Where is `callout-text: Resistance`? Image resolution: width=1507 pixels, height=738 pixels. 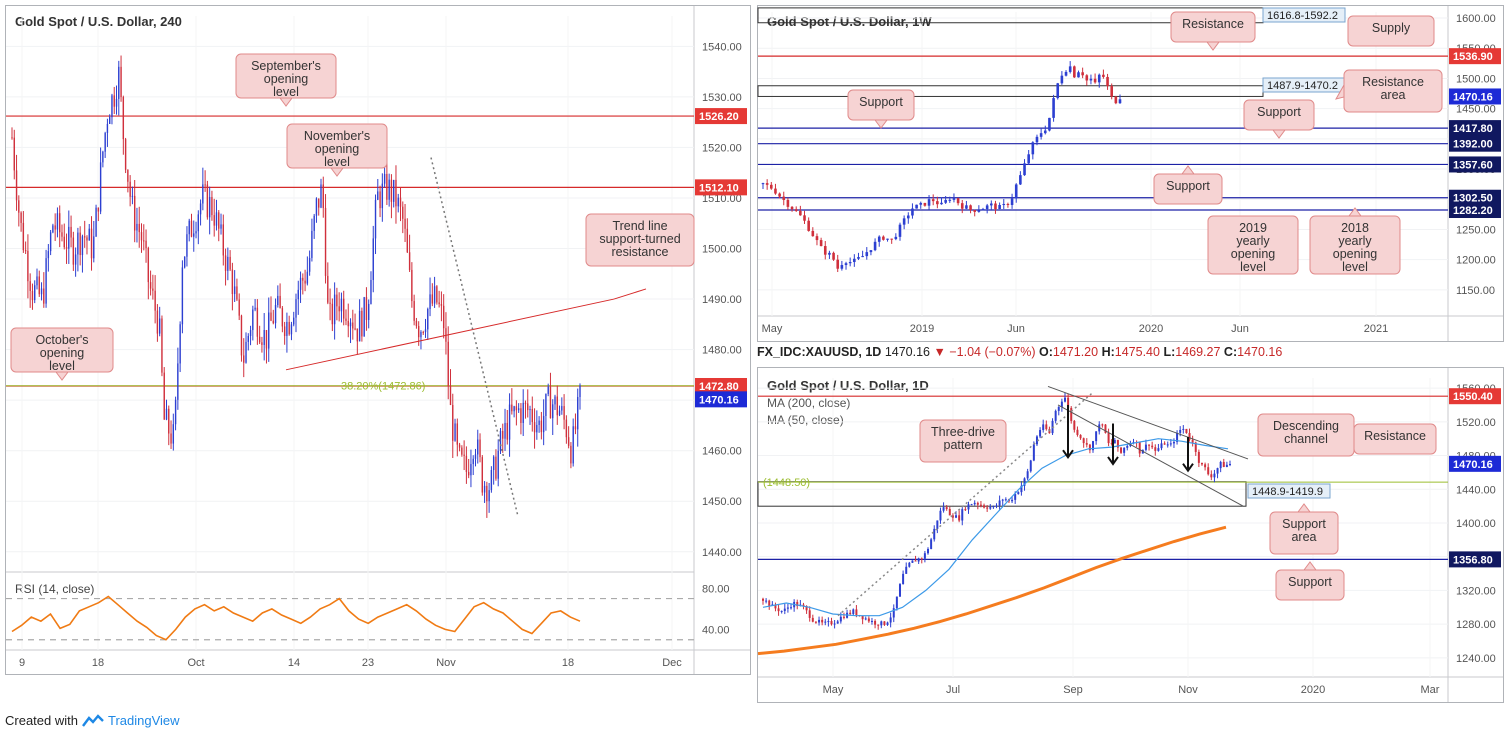
callout-text: Resistance is located at coordinates (1395, 436).